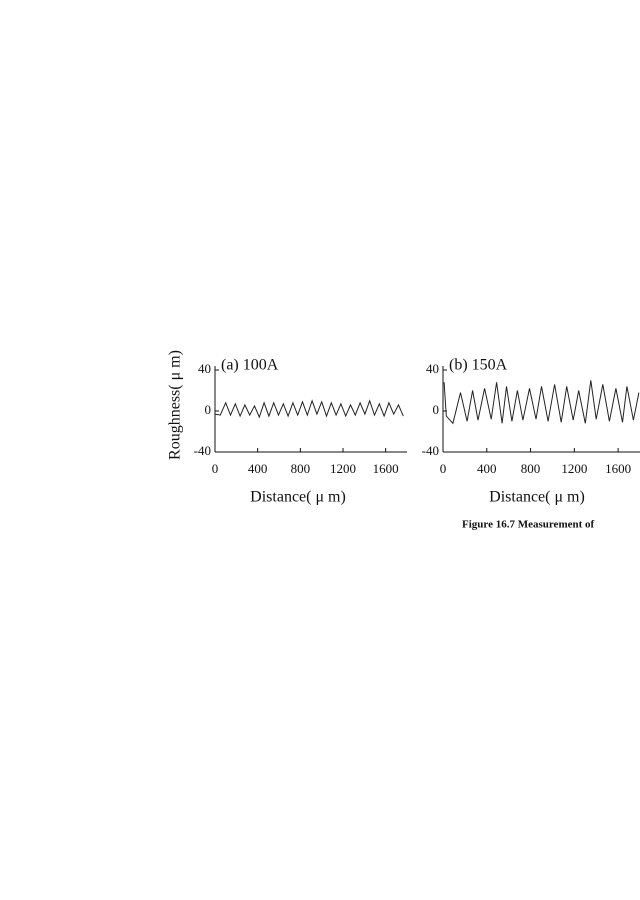 Image resolution: width=640 pixels, height=900 pixels. I want to click on chart-title: (a) 100A, so click(250, 365).